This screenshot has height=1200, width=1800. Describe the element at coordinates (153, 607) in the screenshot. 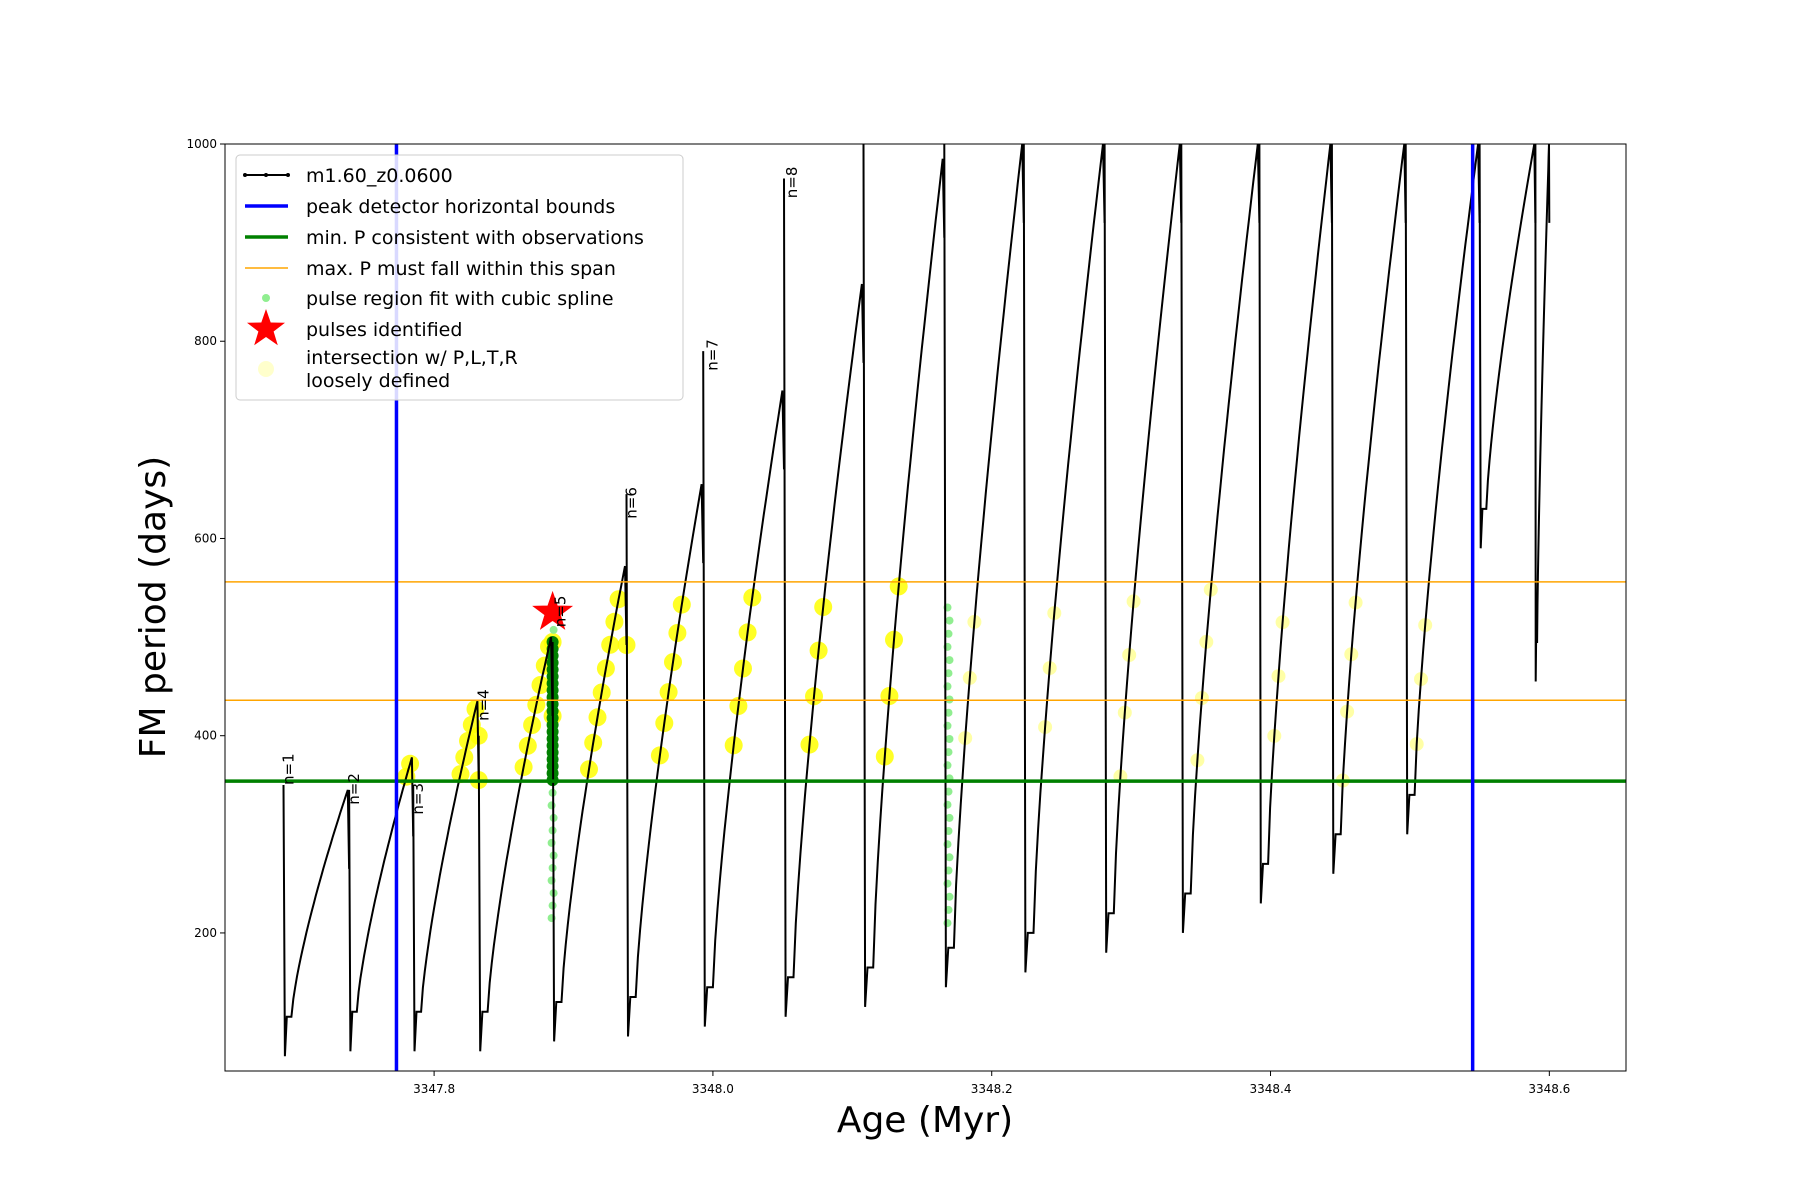

I see `y-axis-title: FM period (days)` at that location.